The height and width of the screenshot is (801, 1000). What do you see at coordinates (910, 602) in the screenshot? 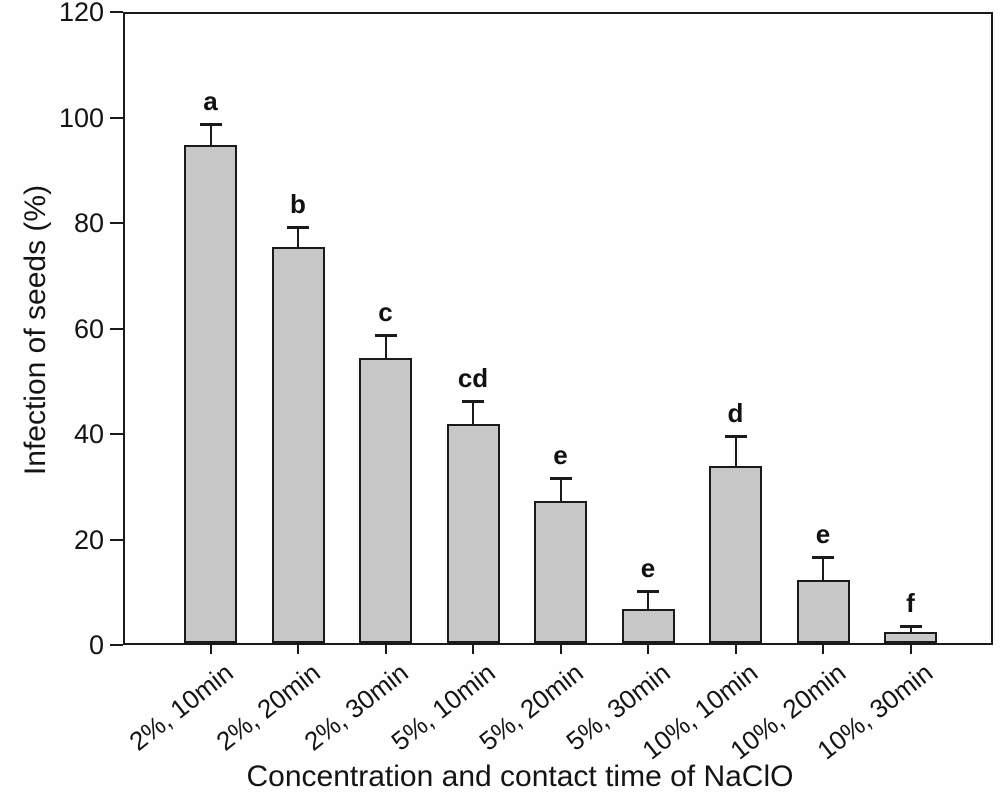
I see `significance-letter: f` at bounding box center [910, 602].